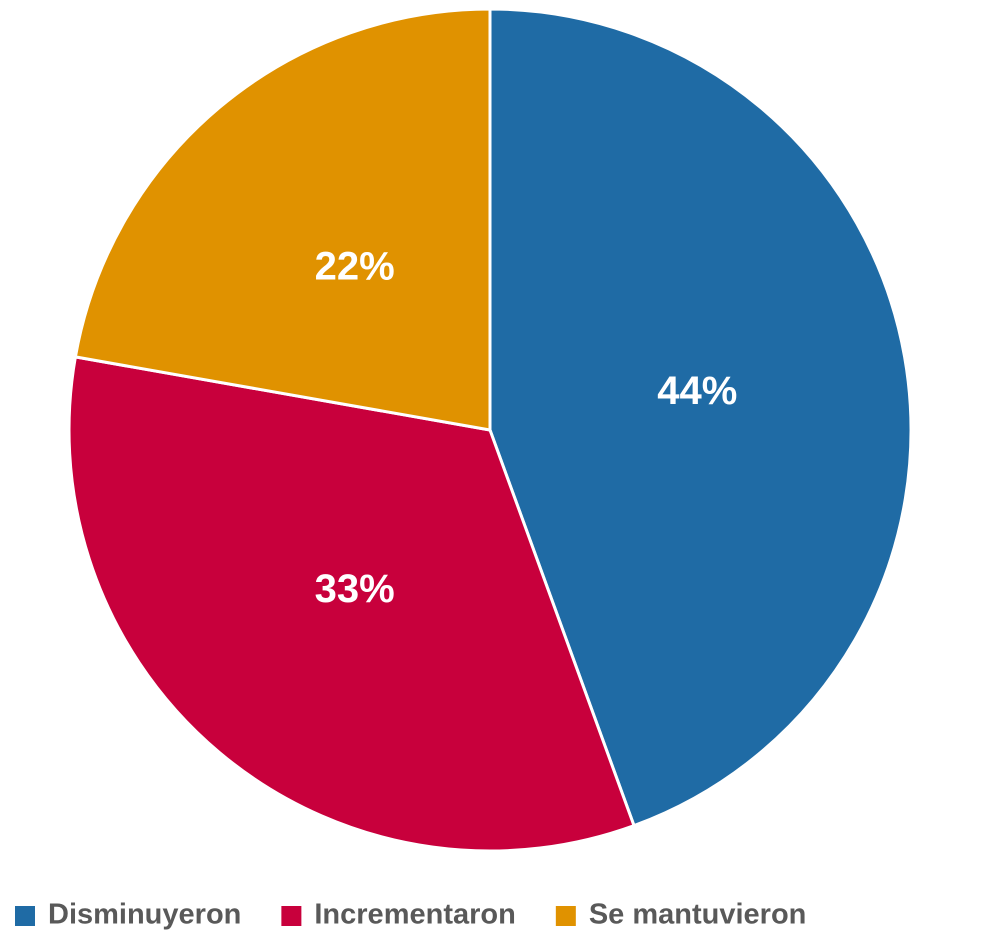  I want to click on data-label: 44%, so click(697, 391).